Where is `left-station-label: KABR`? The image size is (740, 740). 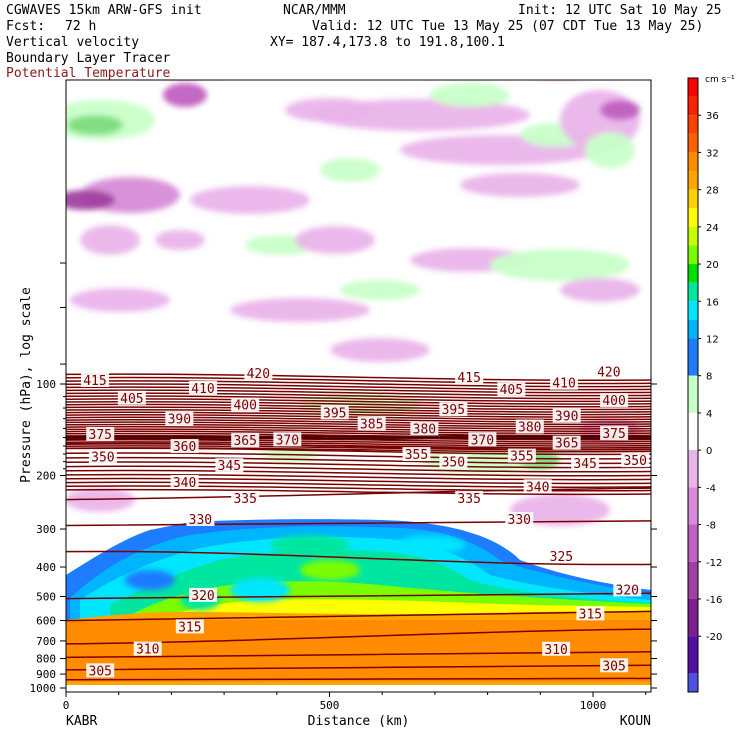
left-station-label: KABR is located at coordinates (81, 721).